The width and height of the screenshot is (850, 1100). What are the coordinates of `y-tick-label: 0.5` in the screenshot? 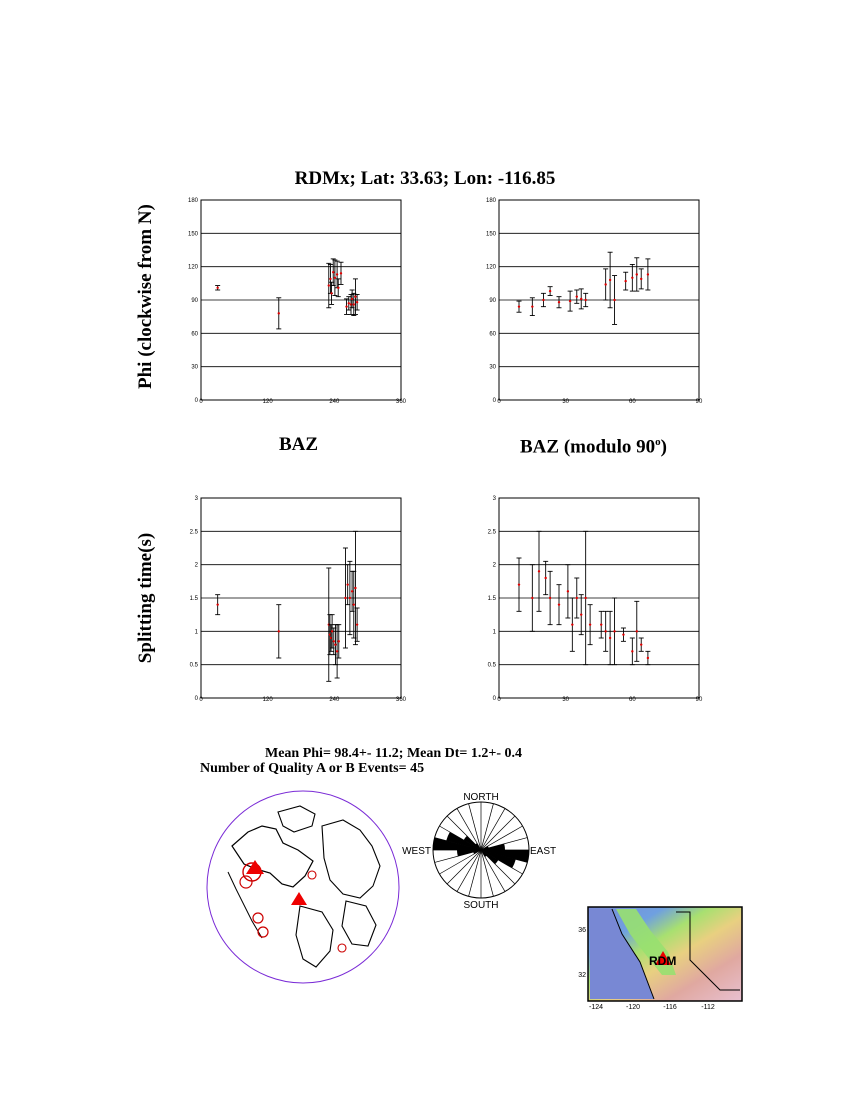 It's located at (492, 666).